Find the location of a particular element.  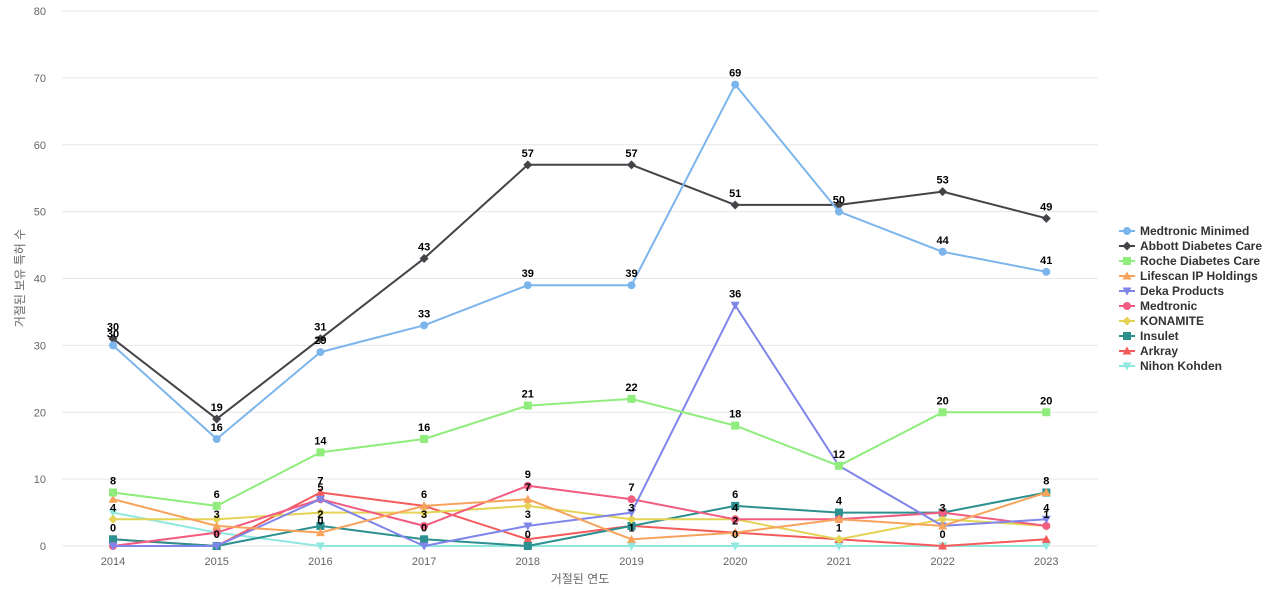

legend-item-arkray: Arkray is located at coordinates (1148, 351).